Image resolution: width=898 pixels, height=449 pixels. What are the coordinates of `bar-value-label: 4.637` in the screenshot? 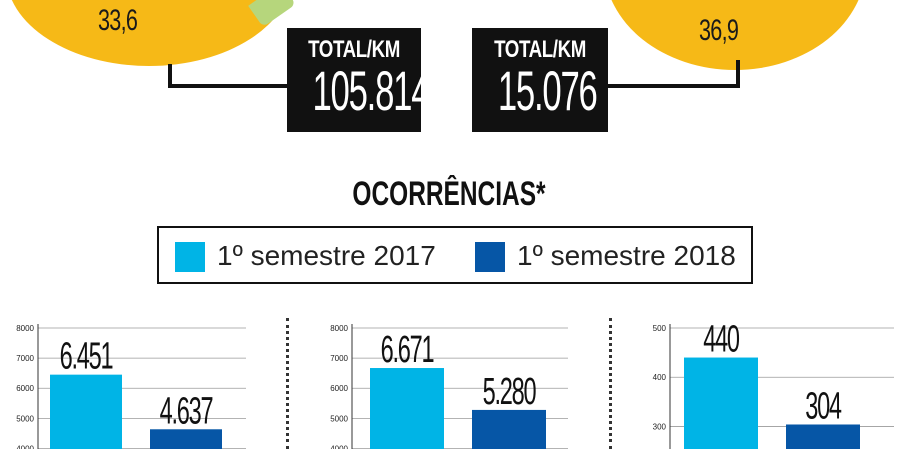 It's located at (186, 409).